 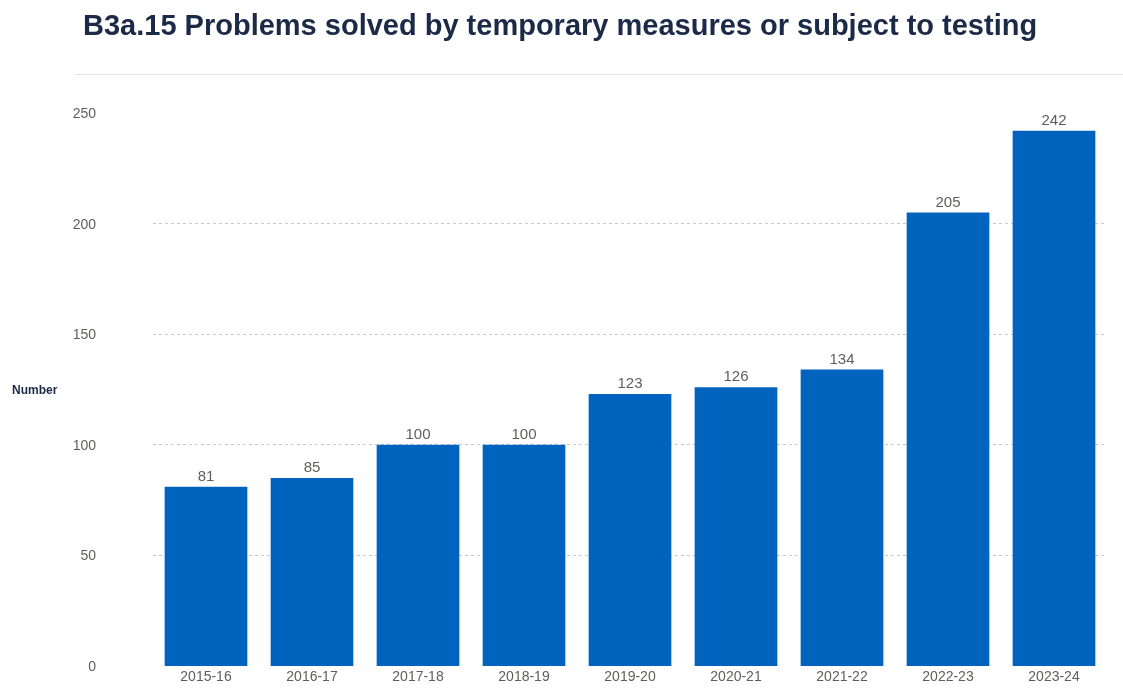 I want to click on y-axis-title: Number, so click(x=35, y=390).